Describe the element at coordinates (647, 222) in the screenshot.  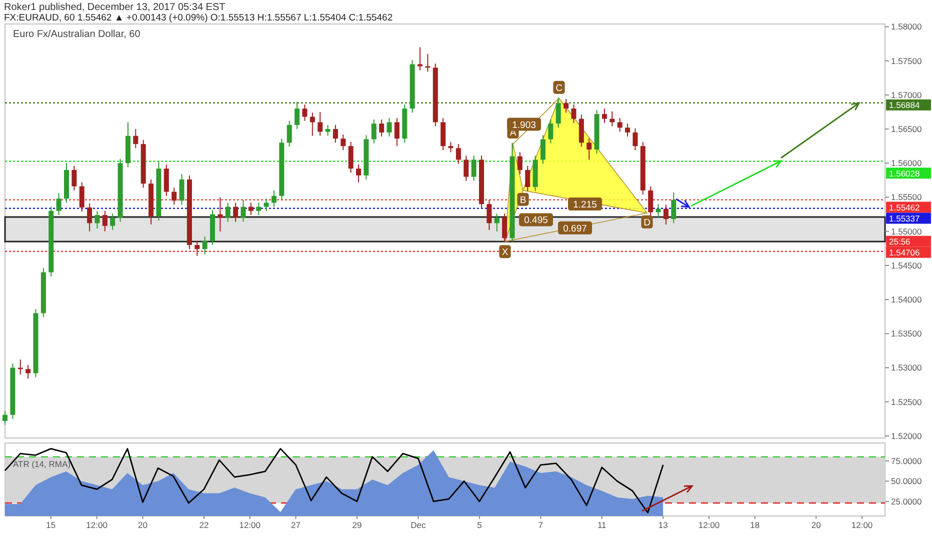
I see `annotation: D` at that location.